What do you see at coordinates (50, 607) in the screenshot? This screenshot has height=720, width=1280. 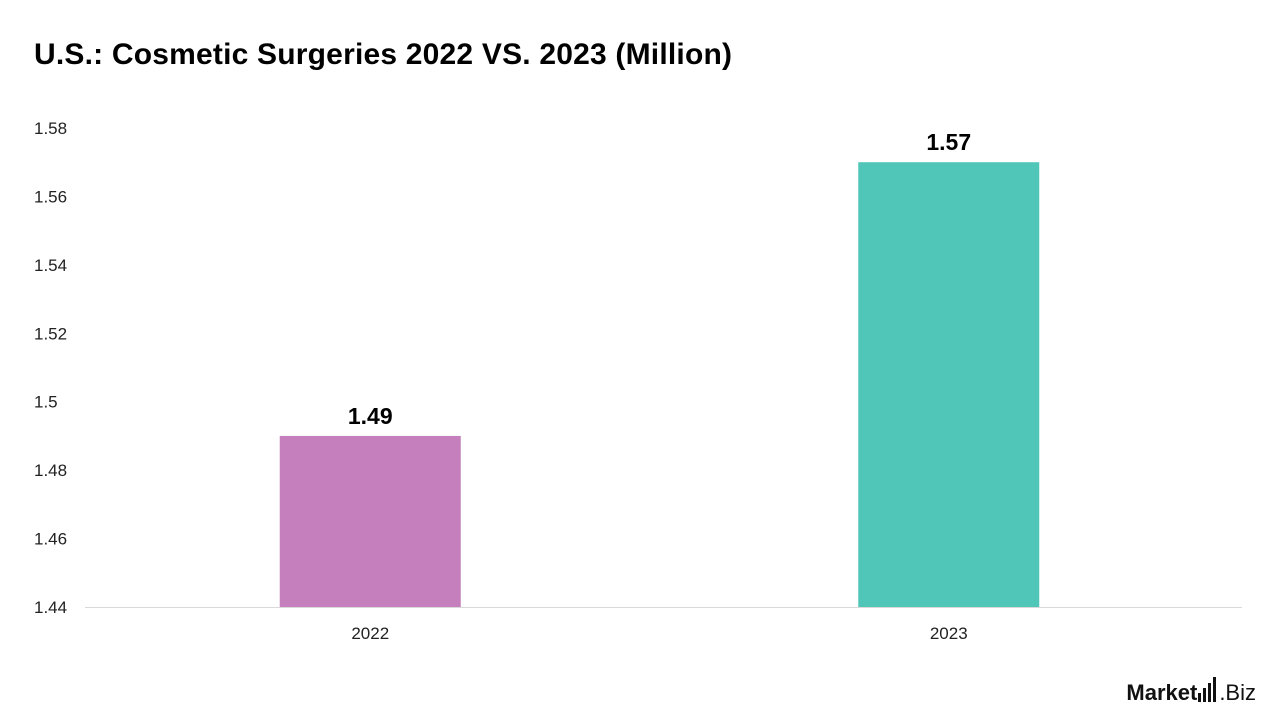 I see `y-tick-label: 1.44` at bounding box center [50, 607].